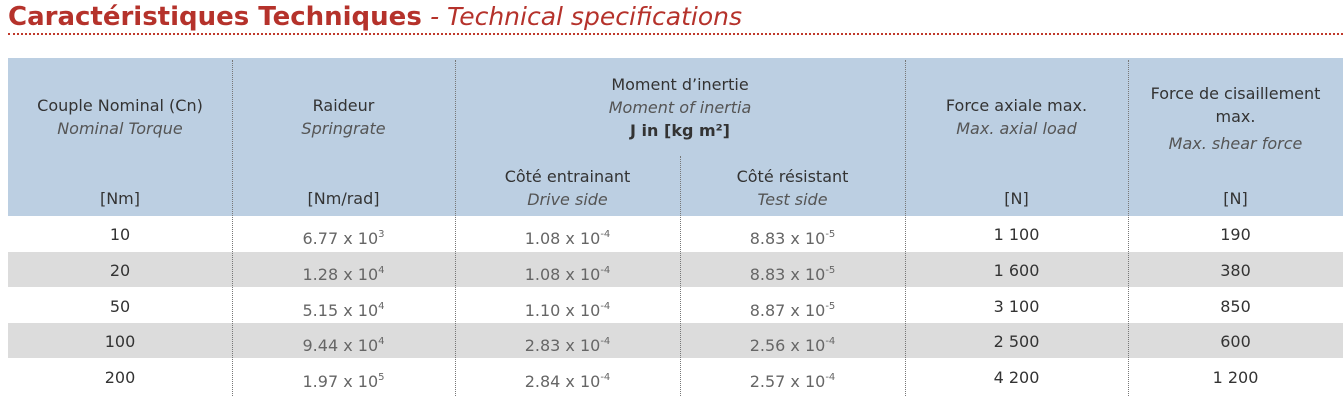  I want to click on table-cell: 600, so click(1235, 342).